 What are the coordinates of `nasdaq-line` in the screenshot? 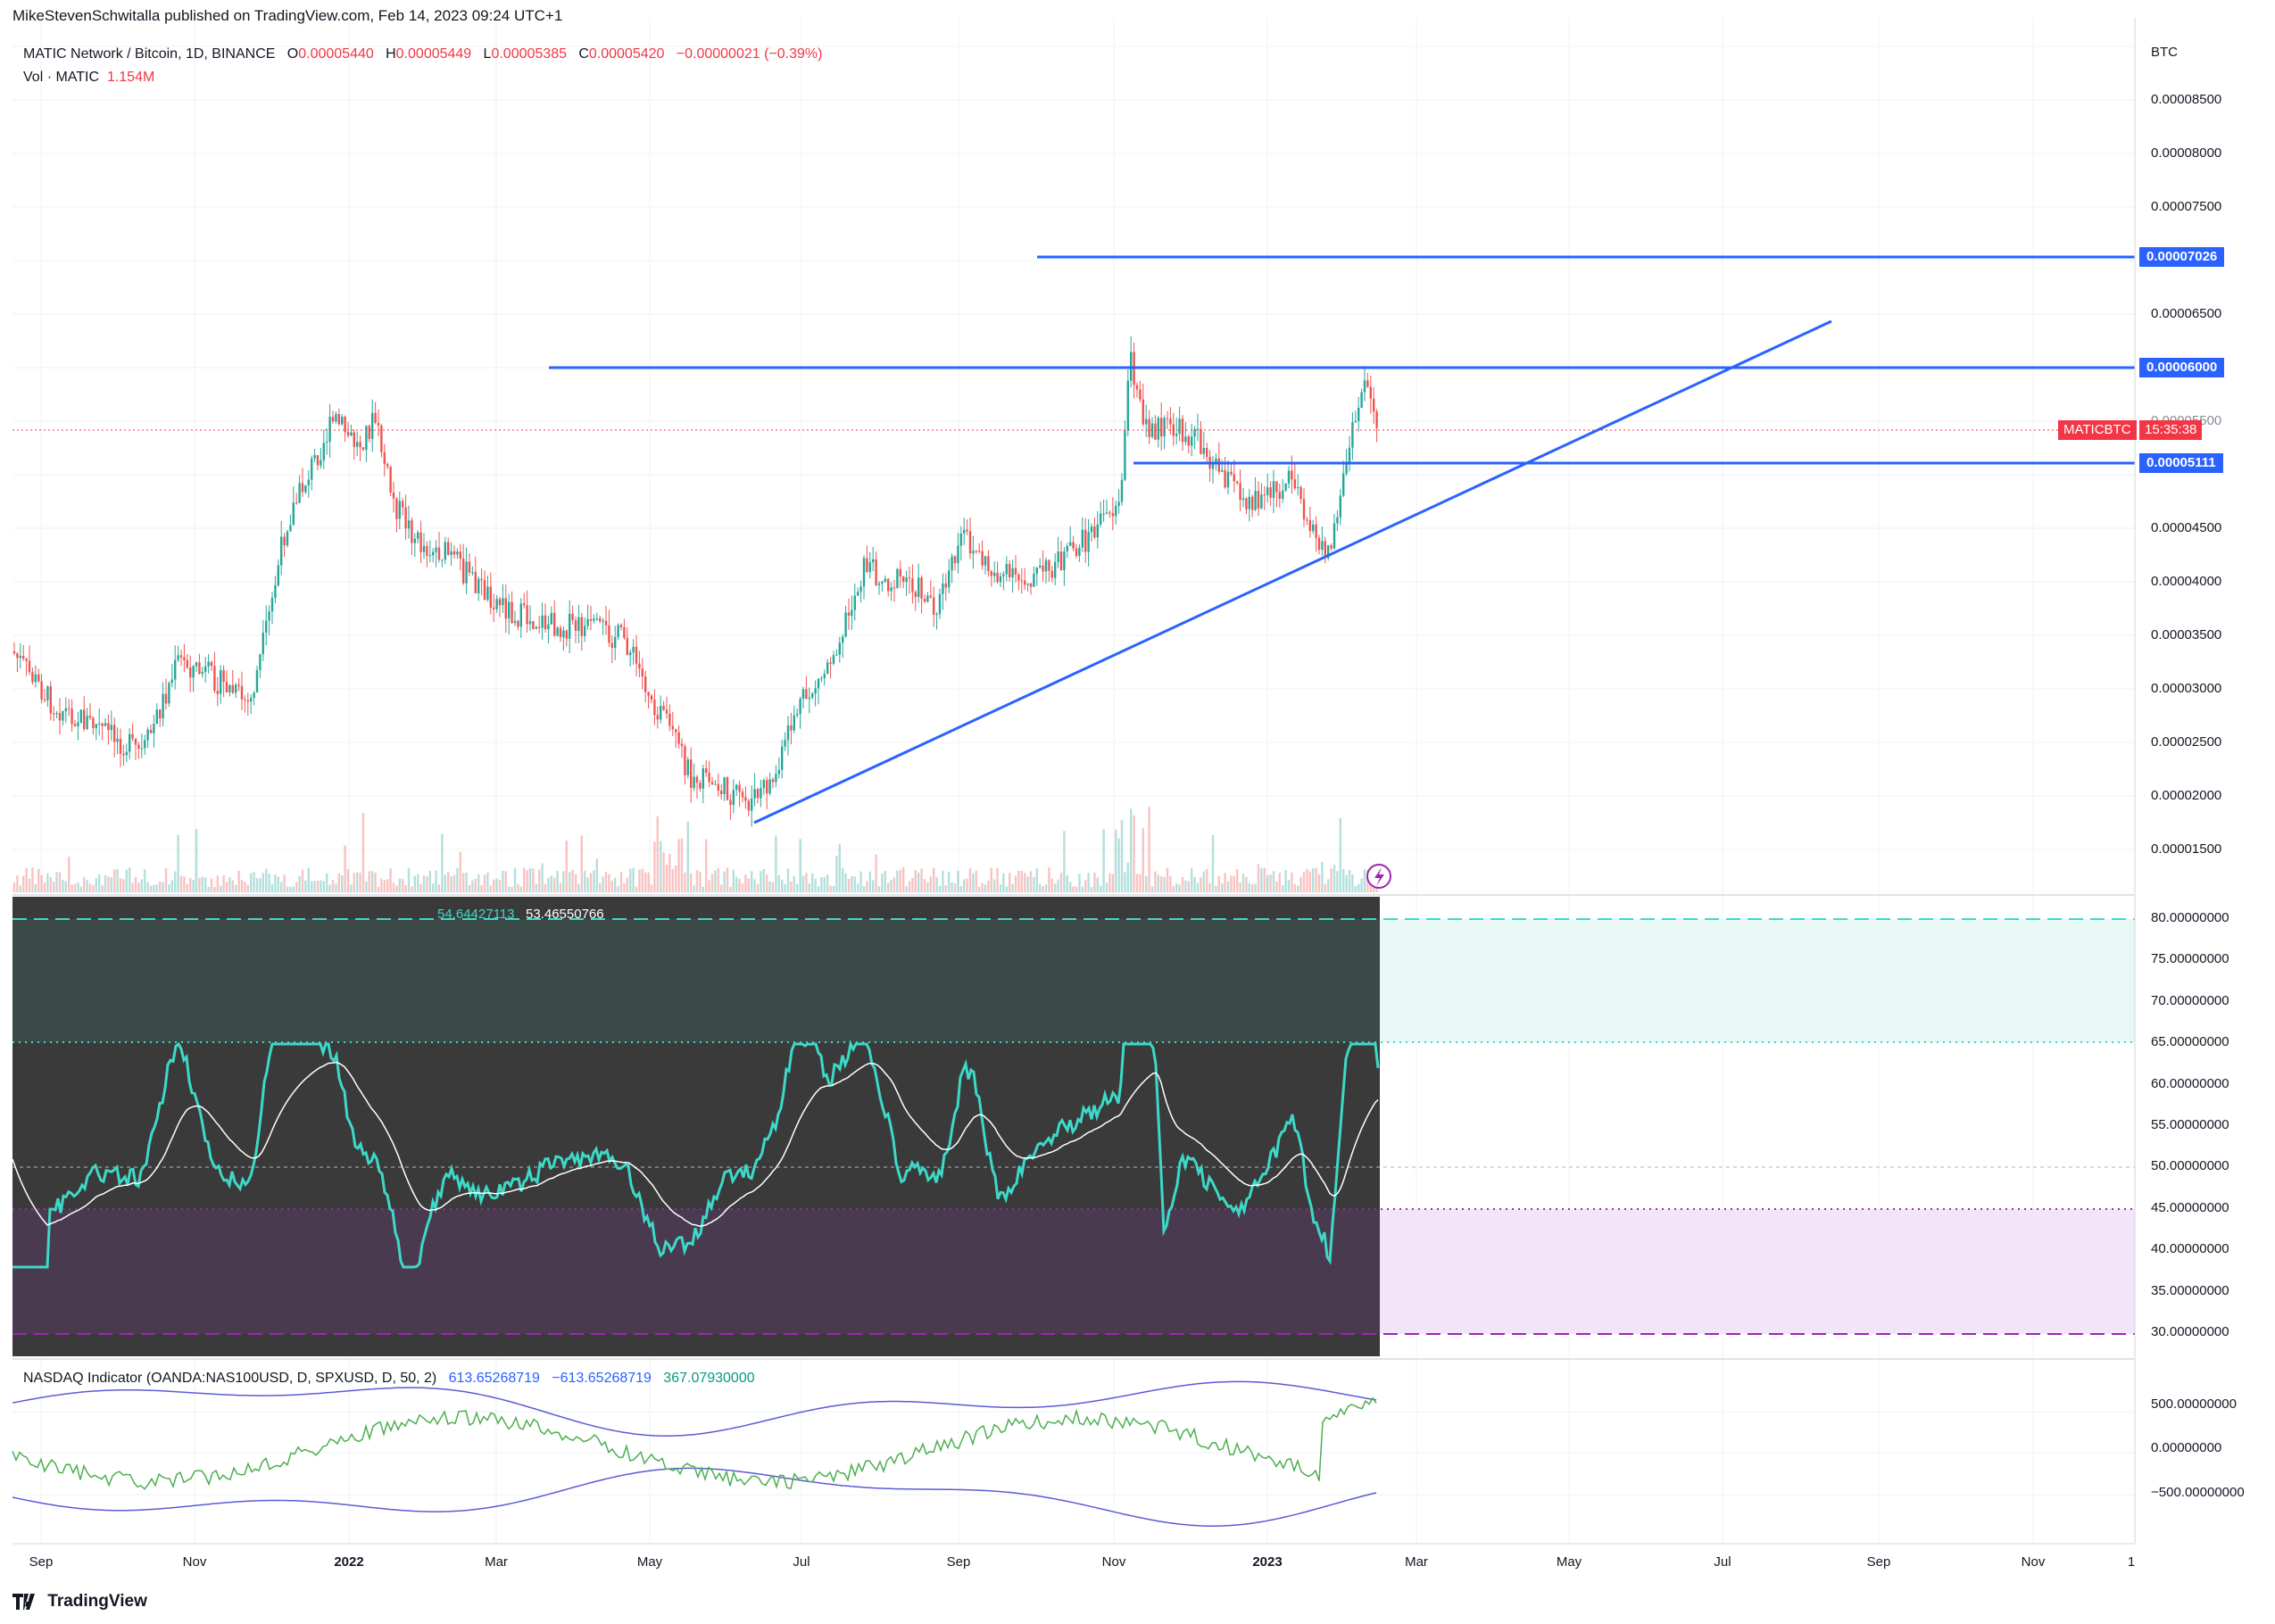 It's located at (695, 1443).